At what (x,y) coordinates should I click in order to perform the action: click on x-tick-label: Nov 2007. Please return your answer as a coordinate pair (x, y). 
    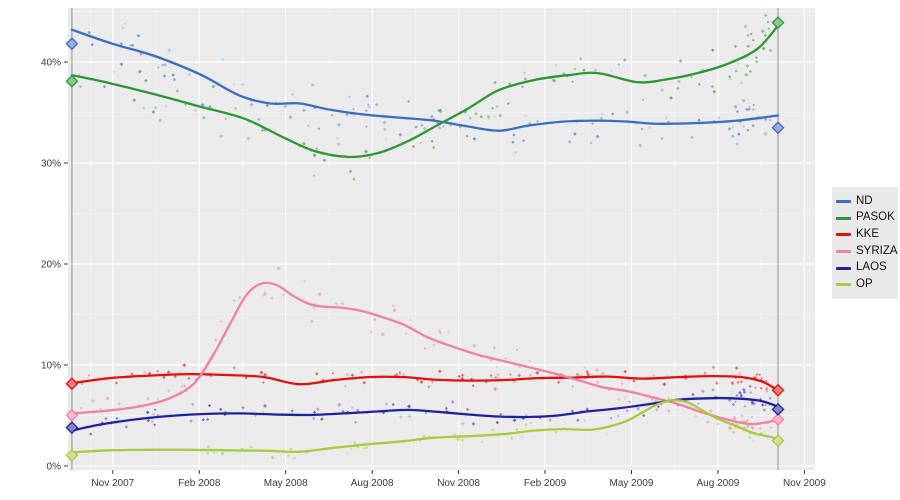
    Looking at the image, I should click on (112, 483).